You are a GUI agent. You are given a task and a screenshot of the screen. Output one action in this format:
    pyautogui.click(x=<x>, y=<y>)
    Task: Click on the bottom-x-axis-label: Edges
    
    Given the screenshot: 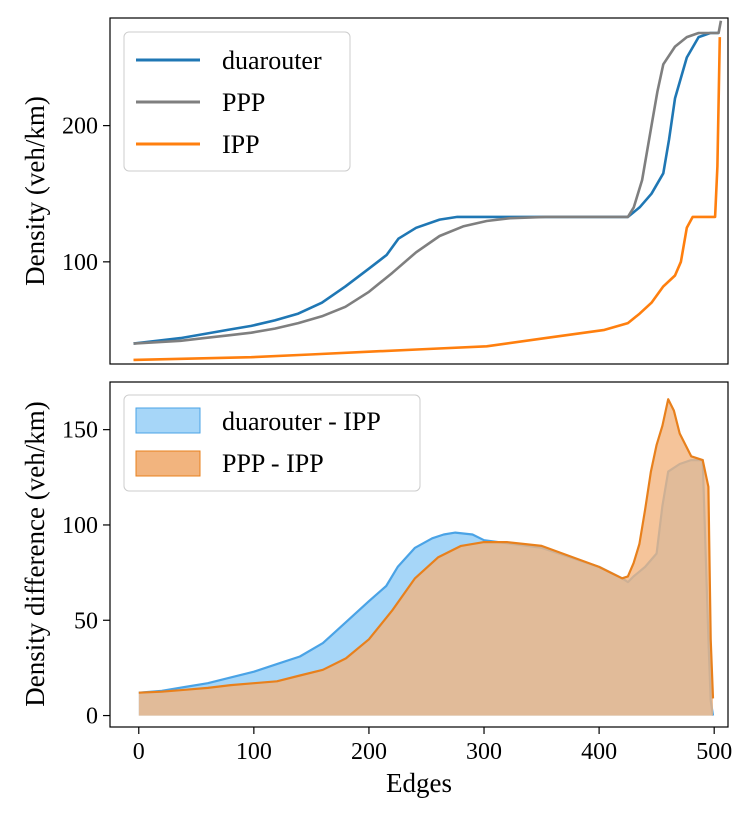 What is the action you would take?
    pyautogui.click(x=419, y=783)
    